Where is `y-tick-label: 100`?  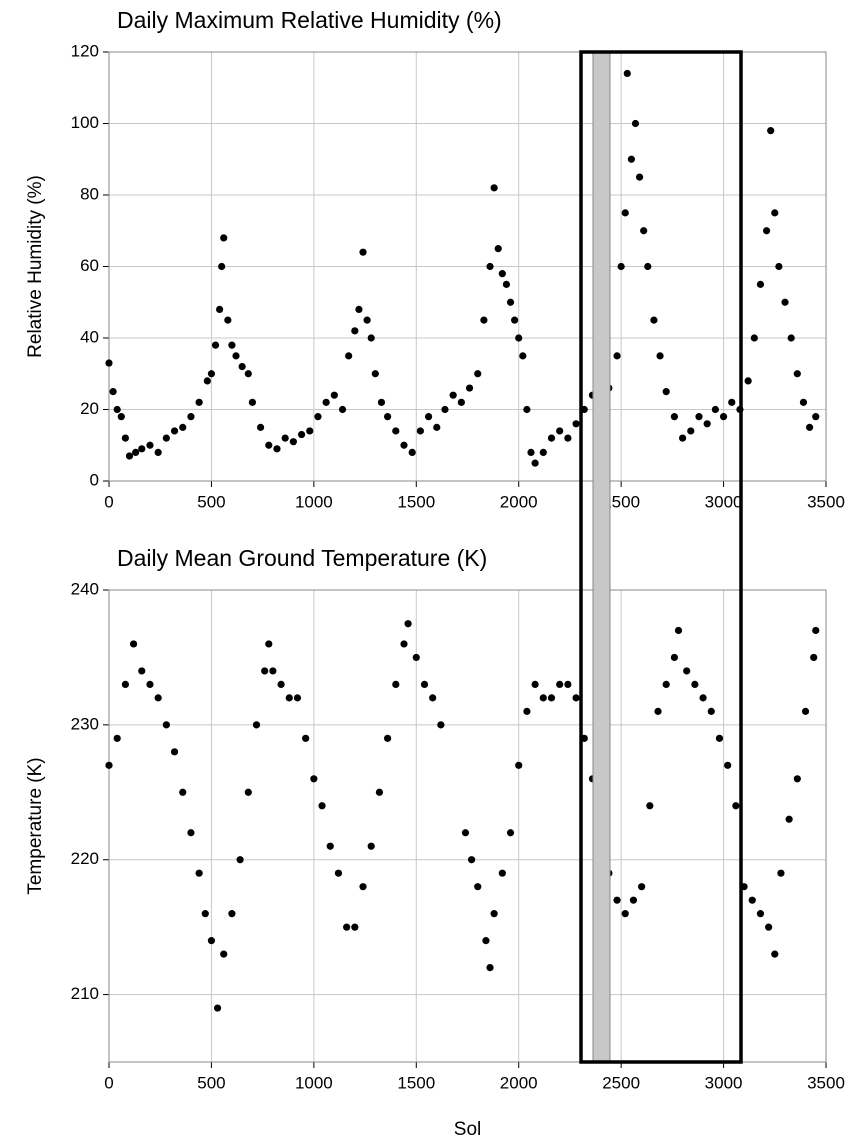
y-tick-label: 100 is located at coordinates (85, 122).